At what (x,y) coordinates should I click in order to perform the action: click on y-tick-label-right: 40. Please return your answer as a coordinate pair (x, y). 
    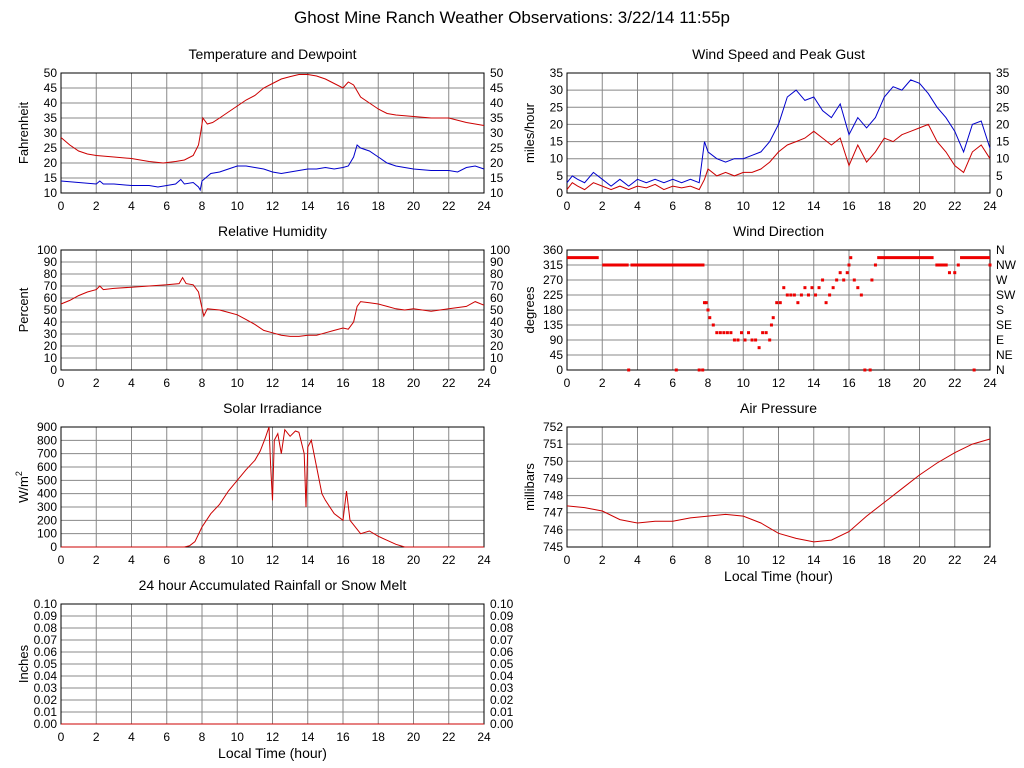
    Looking at the image, I should click on (497, 322).